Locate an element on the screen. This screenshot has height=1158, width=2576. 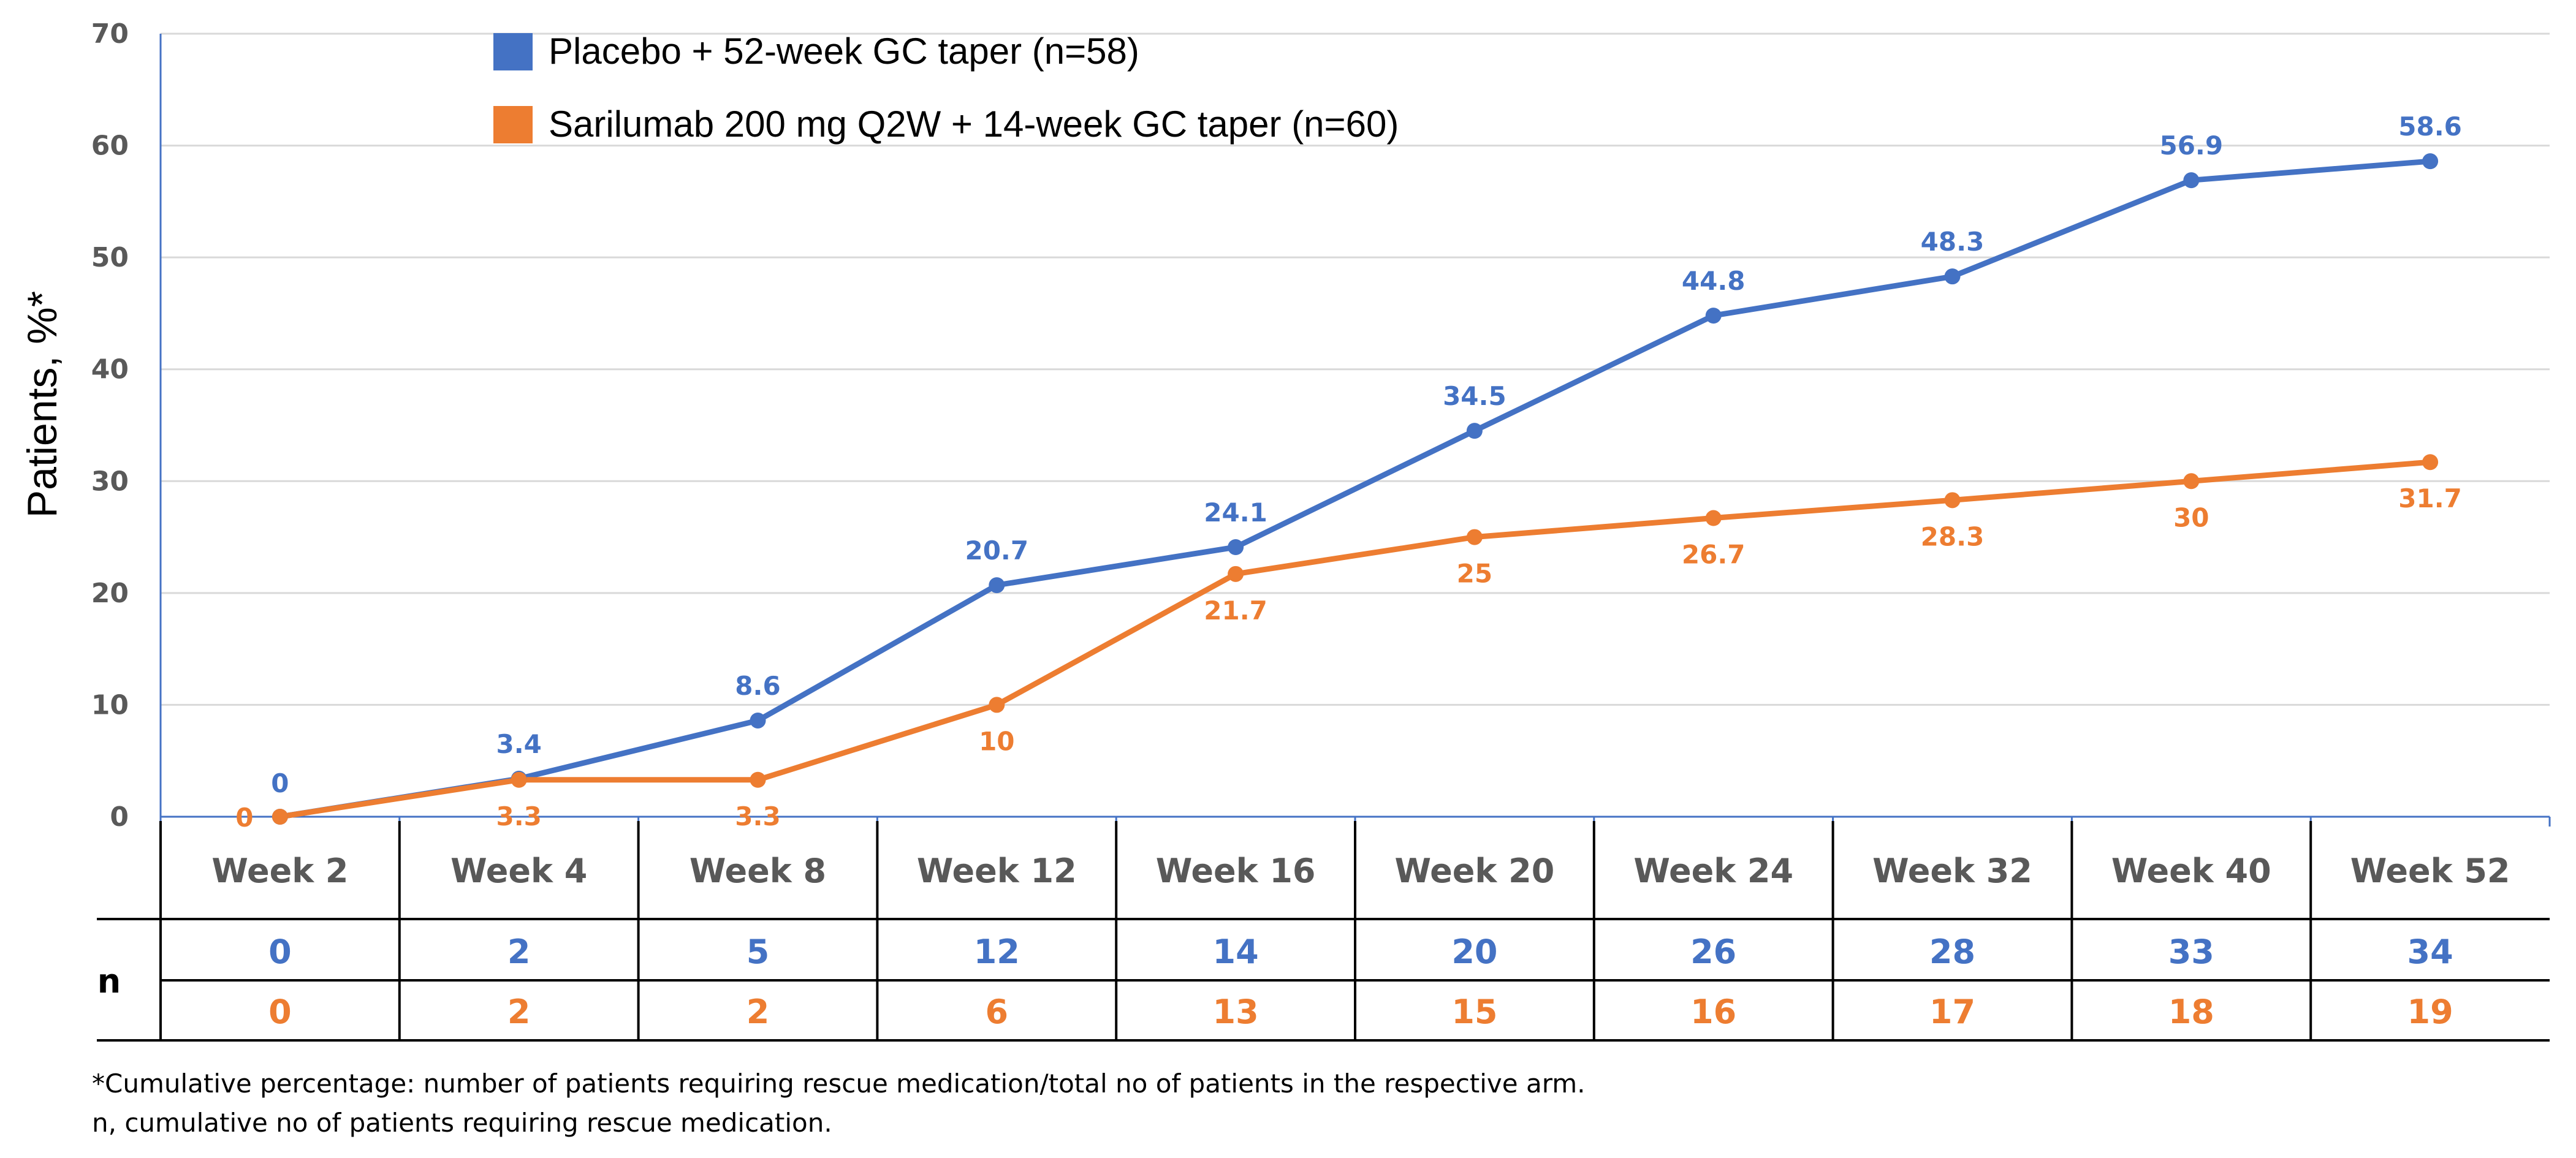
data-label-placebo: 56.9 is located at coordinates (2191, 146).